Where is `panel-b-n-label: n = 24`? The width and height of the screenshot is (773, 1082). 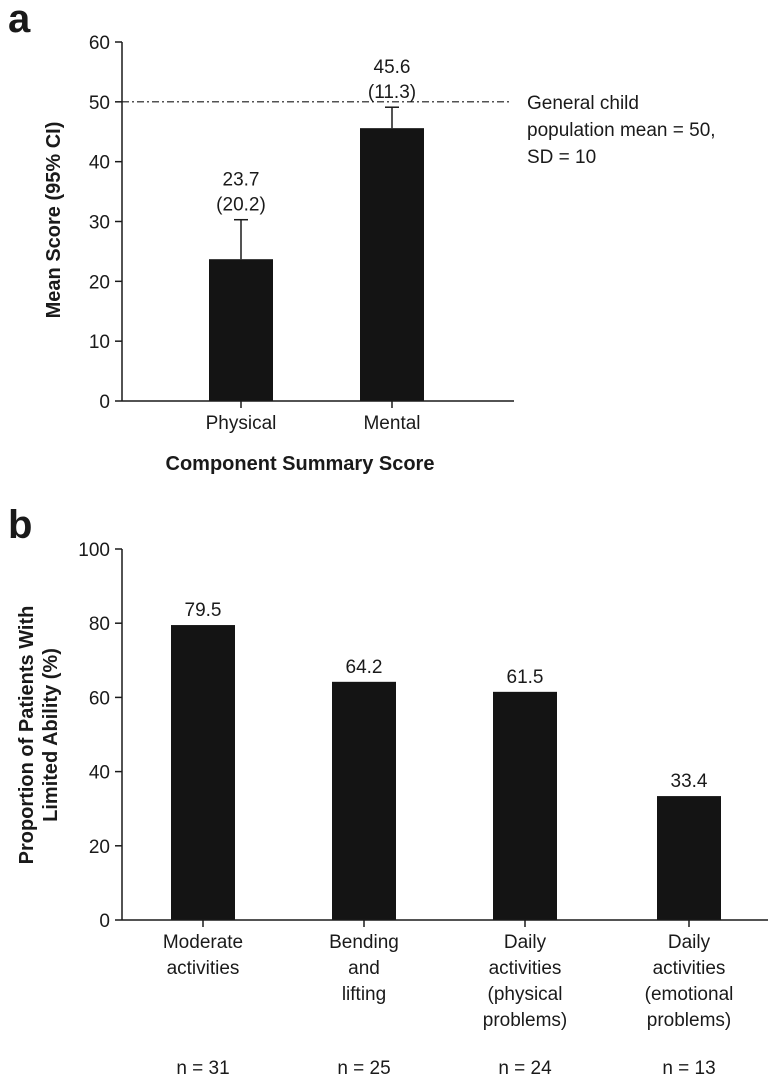
panel-b-n-label: n = 24 is located at coordinates (525, 1068).